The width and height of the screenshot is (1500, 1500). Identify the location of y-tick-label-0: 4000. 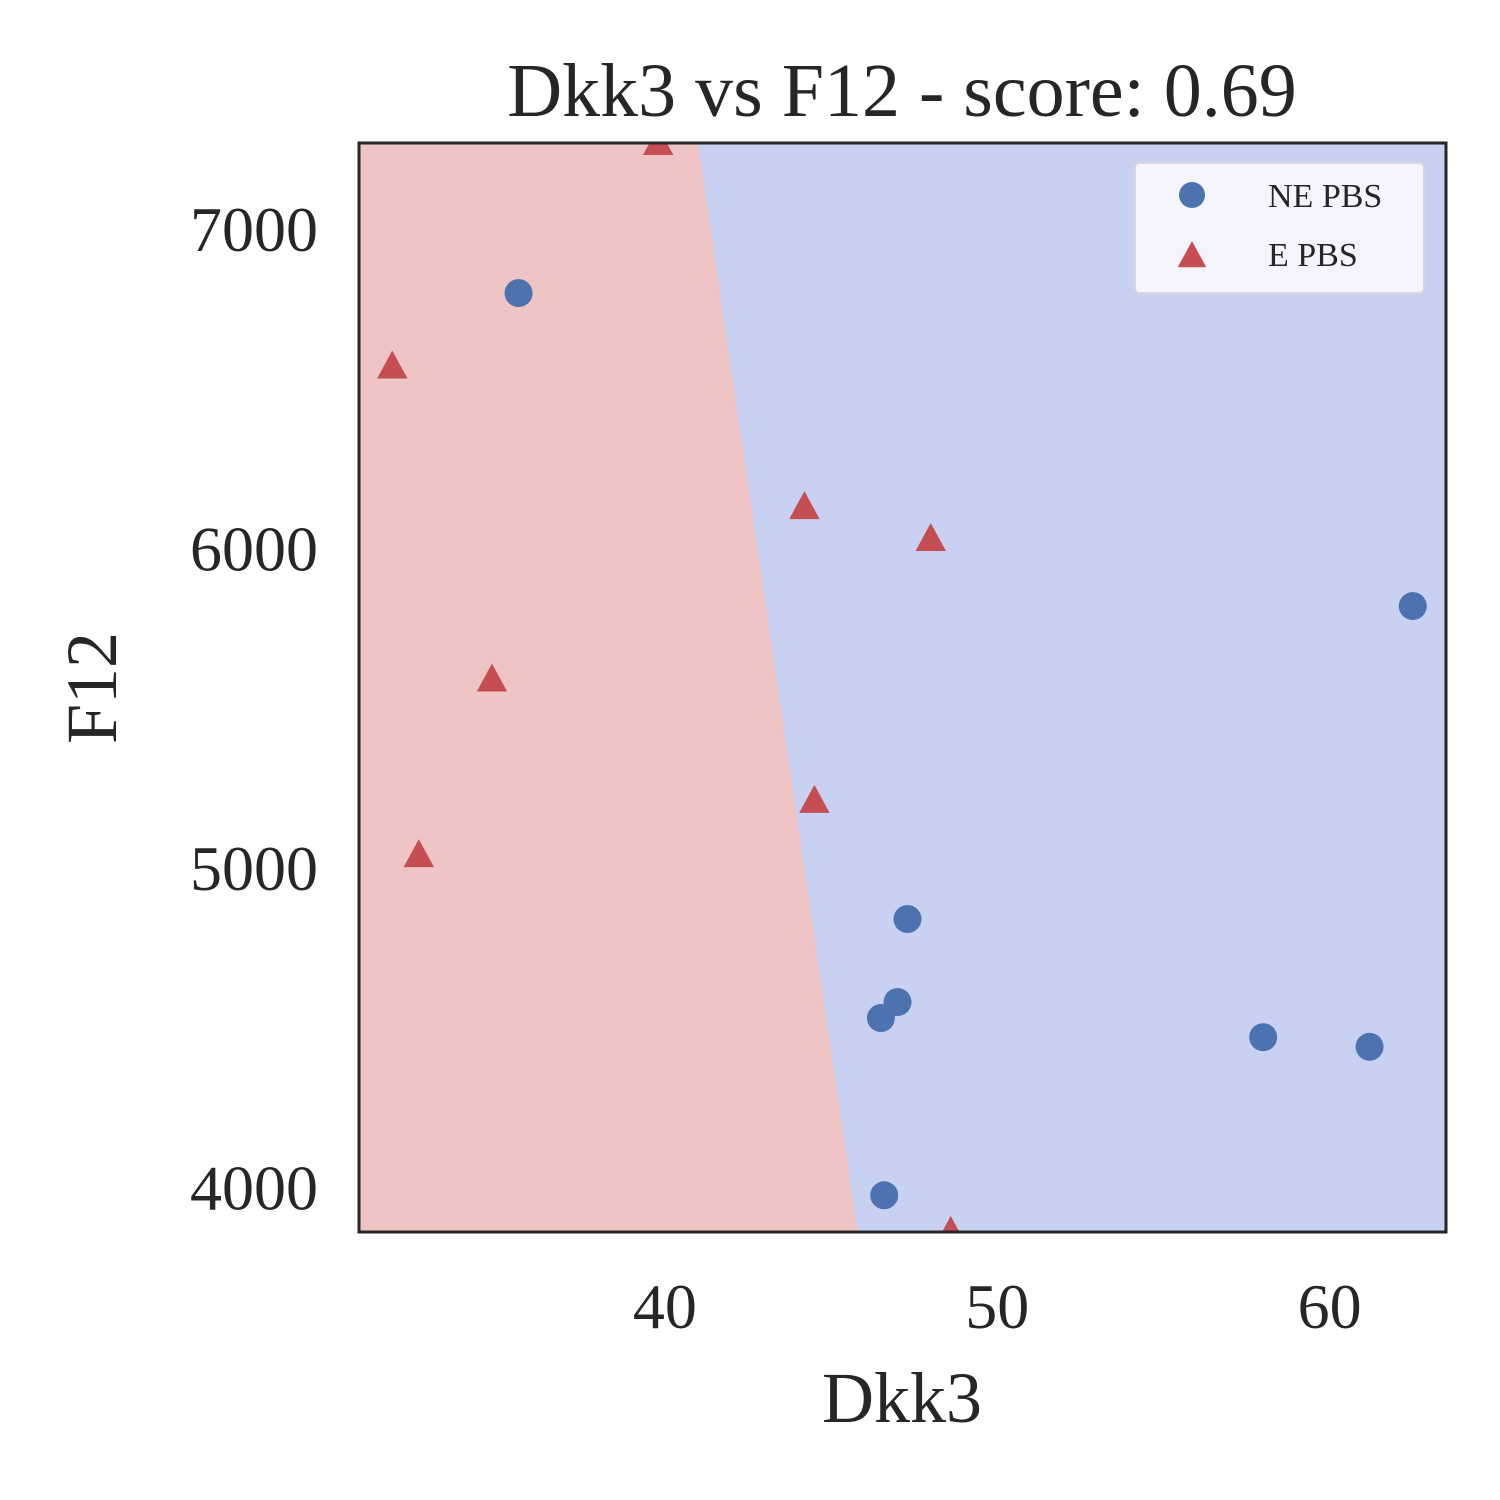
(254, 1187).